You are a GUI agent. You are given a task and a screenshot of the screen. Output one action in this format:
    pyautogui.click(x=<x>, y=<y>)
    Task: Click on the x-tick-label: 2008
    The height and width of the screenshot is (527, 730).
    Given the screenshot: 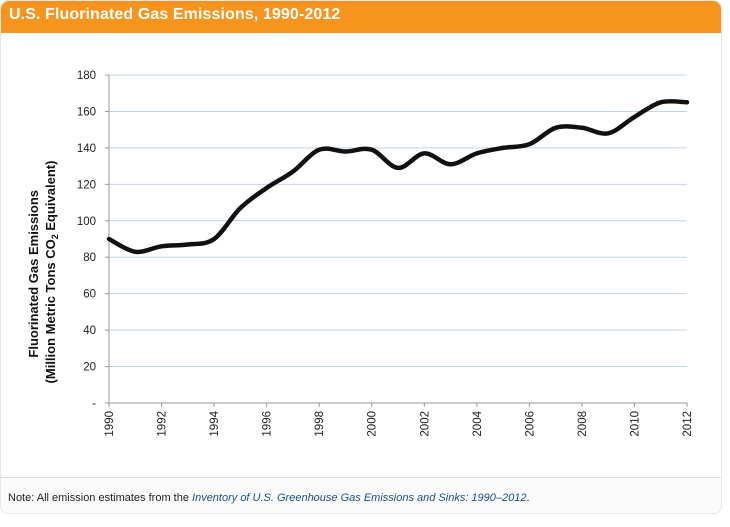 What is the action you would take?
    pyautogui.click(x=583, y=424)
    